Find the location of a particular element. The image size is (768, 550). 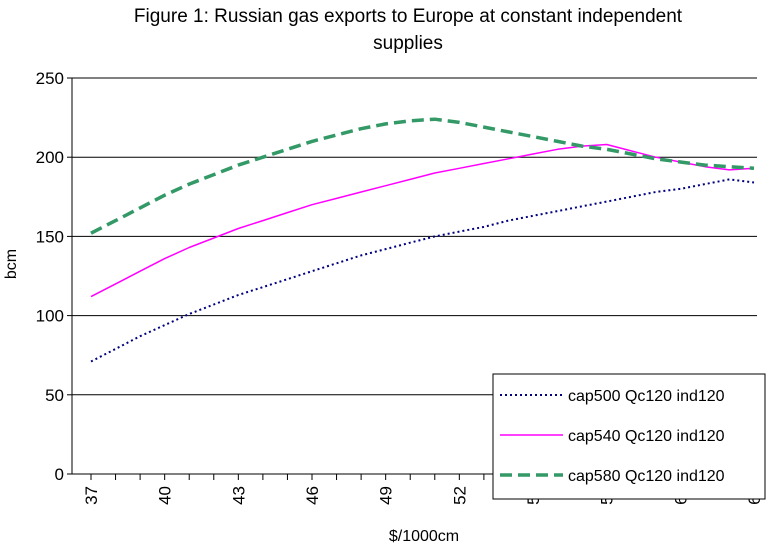

x-axis-label: $/1000cm is located at coordinates (424, 536).